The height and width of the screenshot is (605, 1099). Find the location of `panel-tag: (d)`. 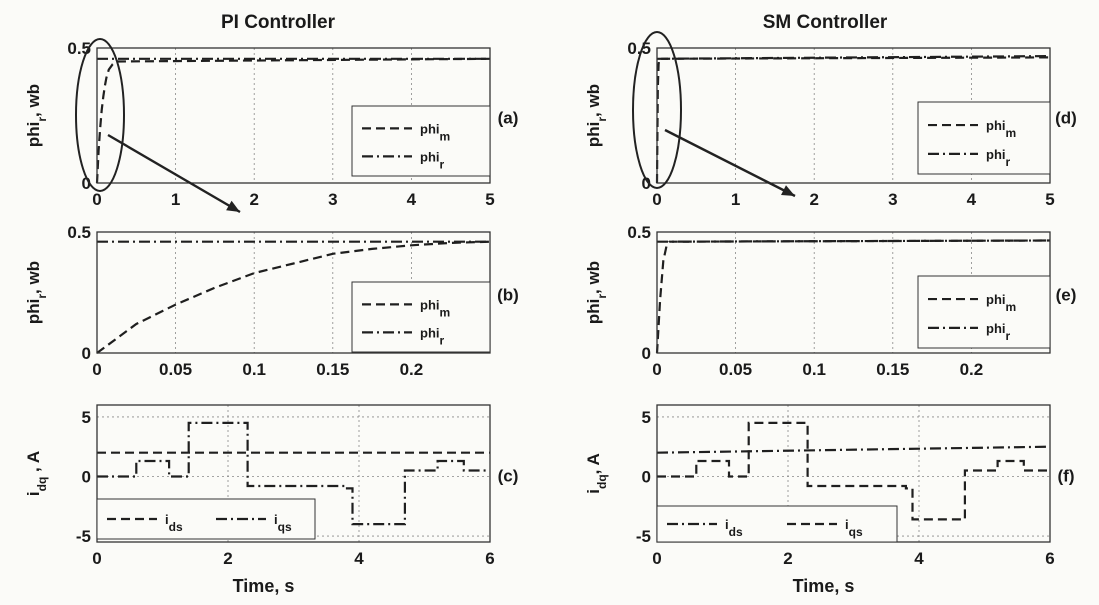

panel-tag: (d) is located at coordinates (1066, 118).